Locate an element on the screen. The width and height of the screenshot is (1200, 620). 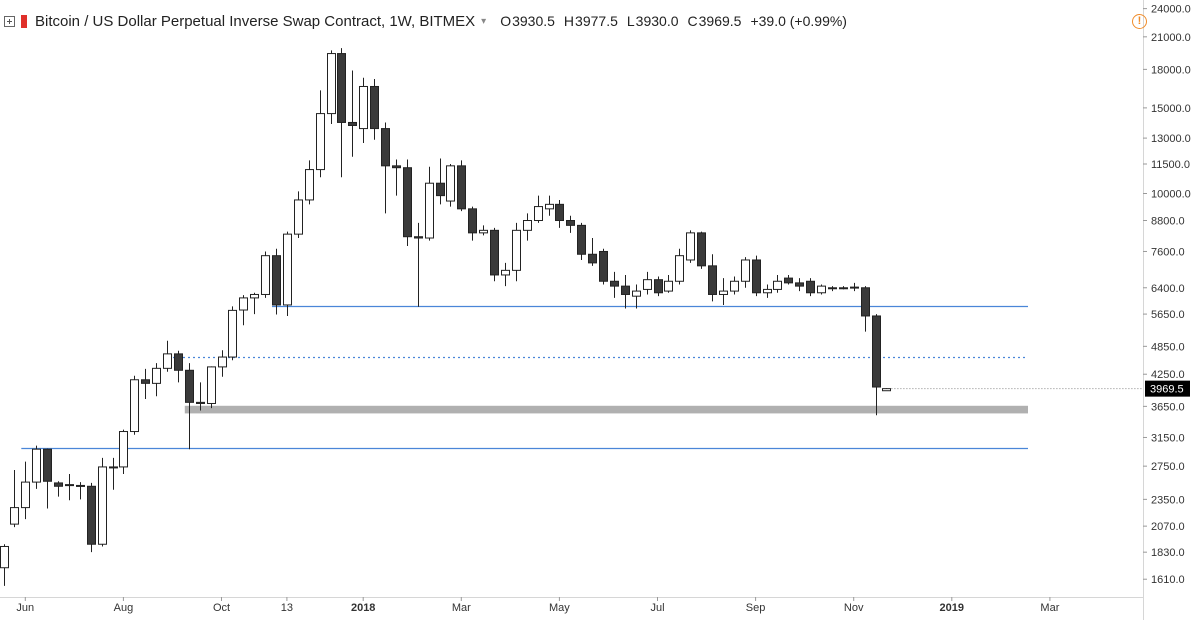
low-value: 3930.0 is located at coordinates (657, 21).